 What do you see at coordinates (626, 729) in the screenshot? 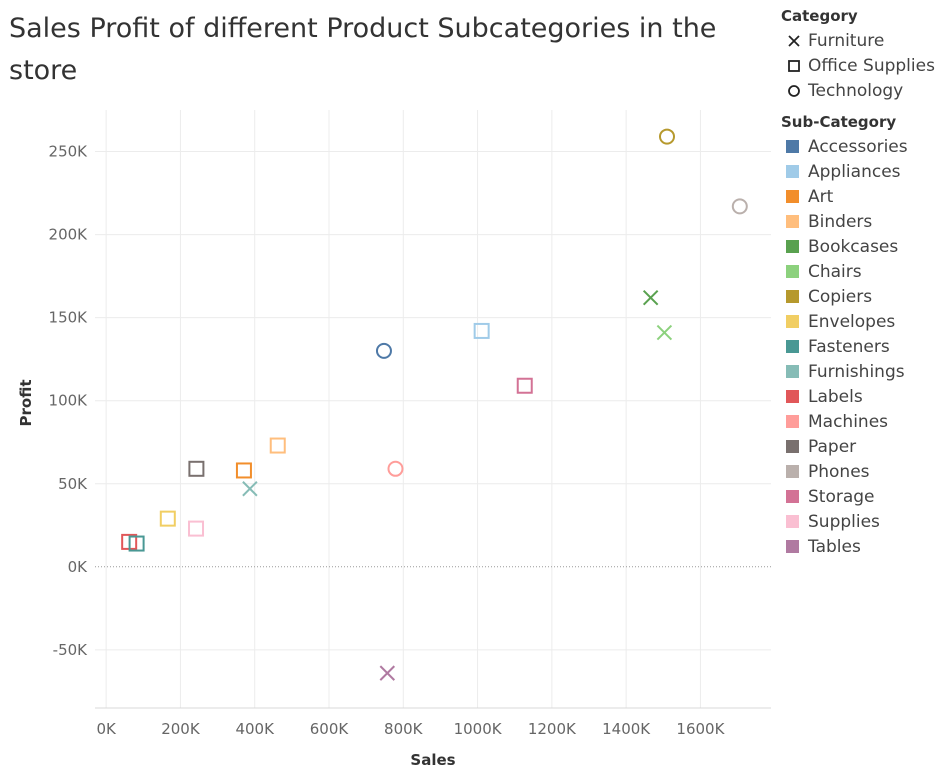
I see `x-tick-label: 1400K` at bounding box center [626, 729].